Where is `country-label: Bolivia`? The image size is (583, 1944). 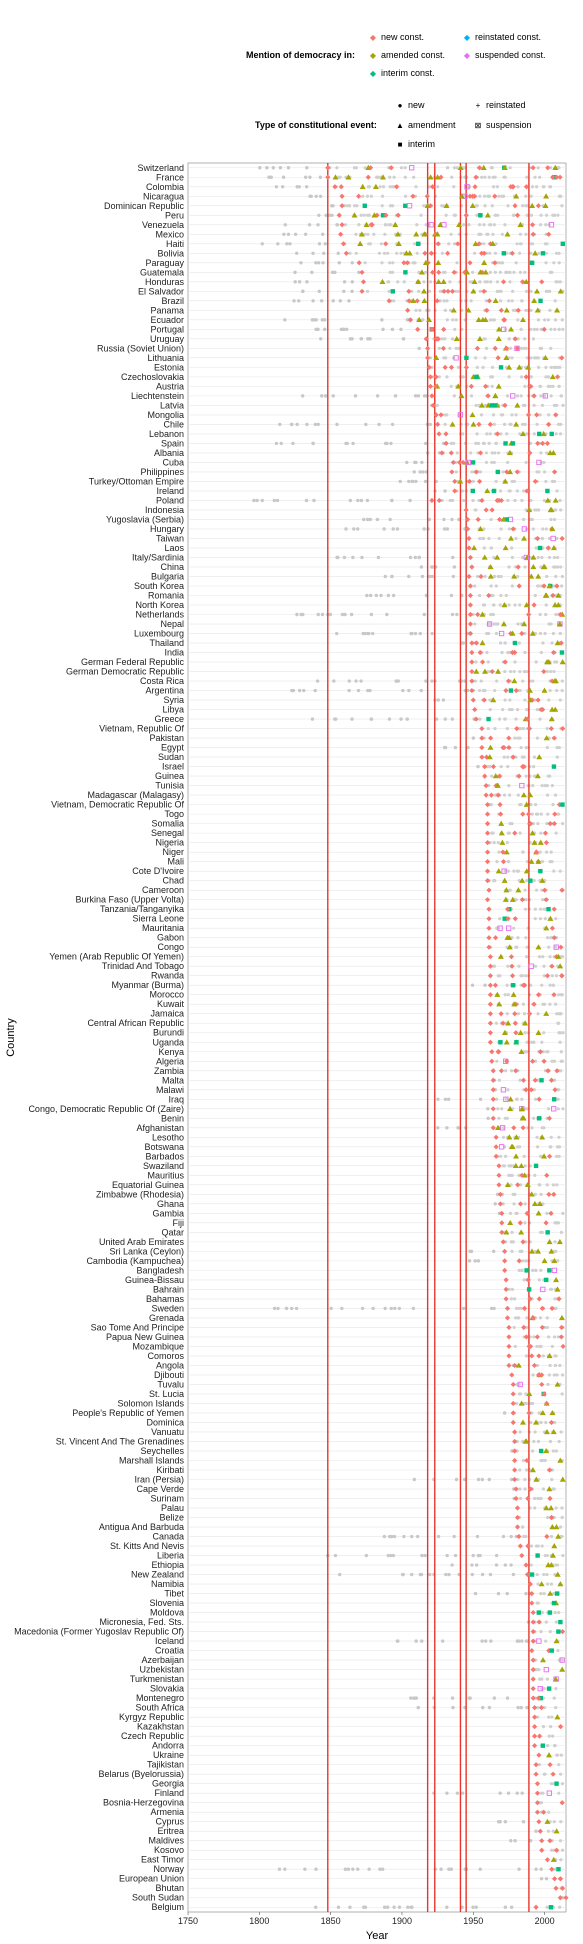 country-label: Bolivia is located at coordinates (170, 253).